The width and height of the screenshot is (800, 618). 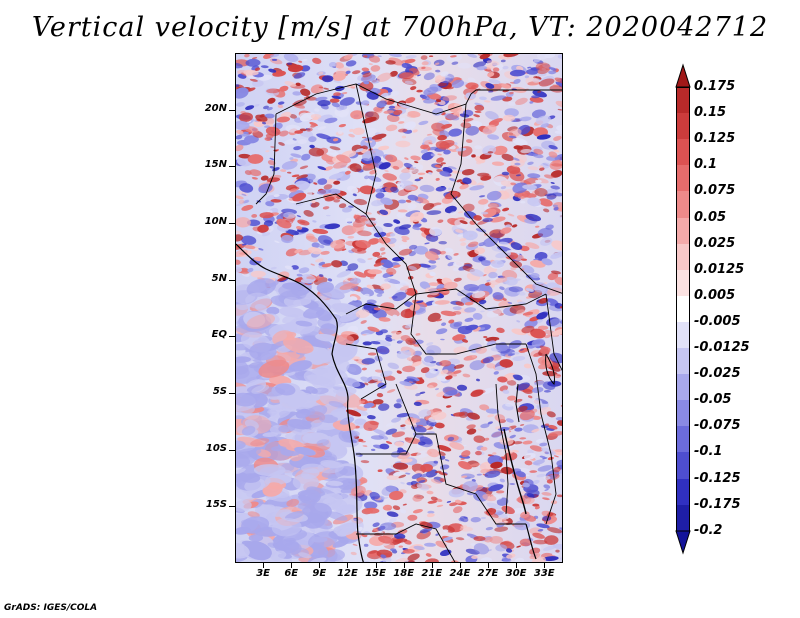 I want to click on x-tick-mark, so click(x=376, y=565).